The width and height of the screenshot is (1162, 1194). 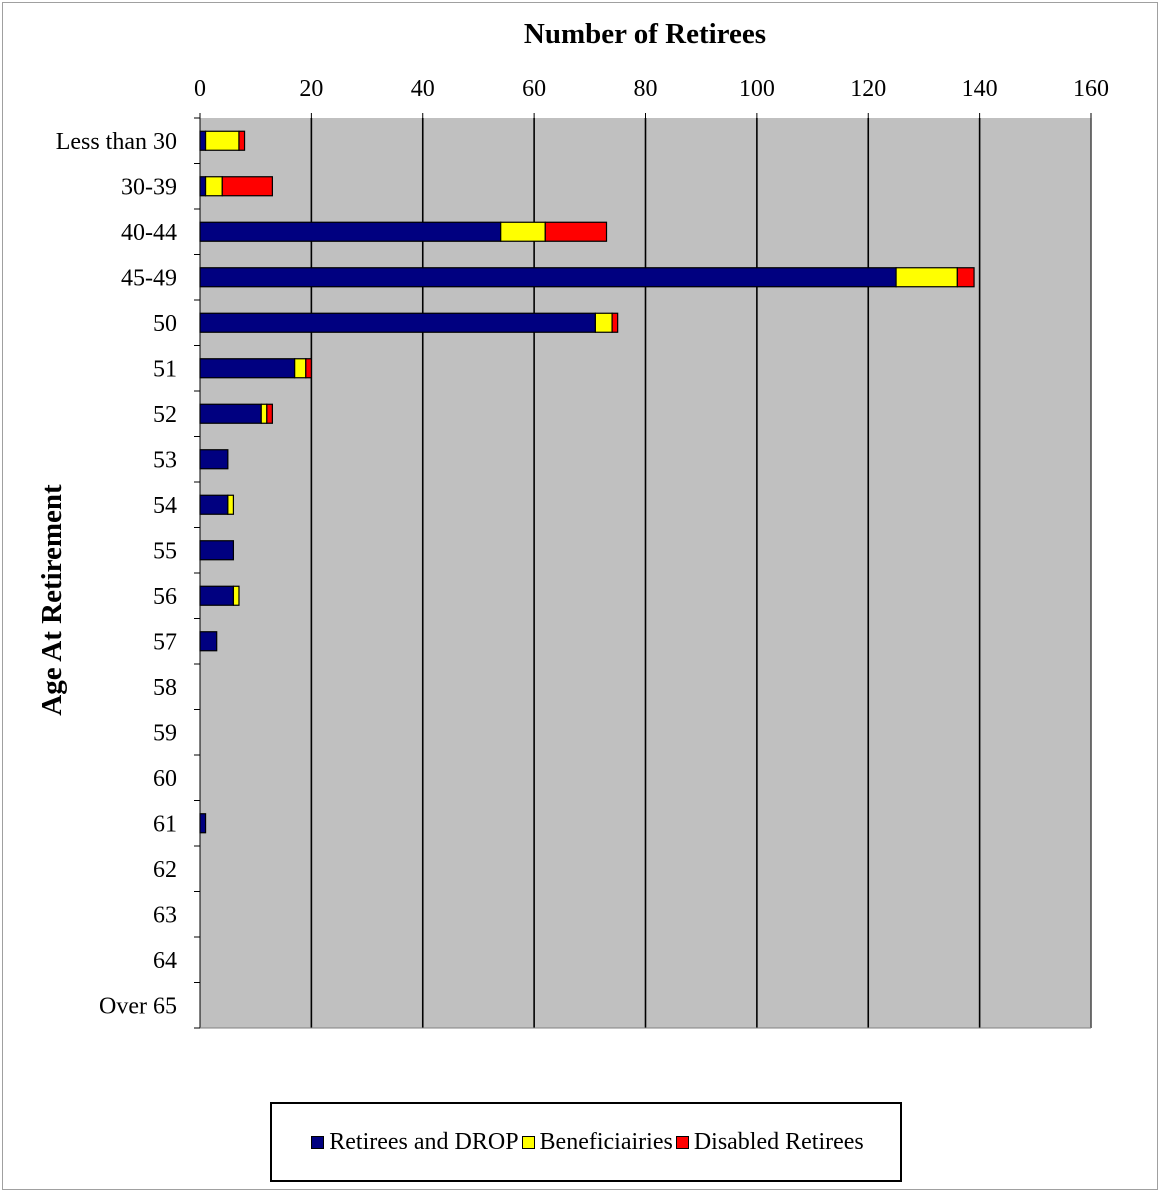 What do you see at coordinates (52, 600) in the screenshot?
I see `y-axis-title: Age At Retirement` at bounding box center [52, 600].